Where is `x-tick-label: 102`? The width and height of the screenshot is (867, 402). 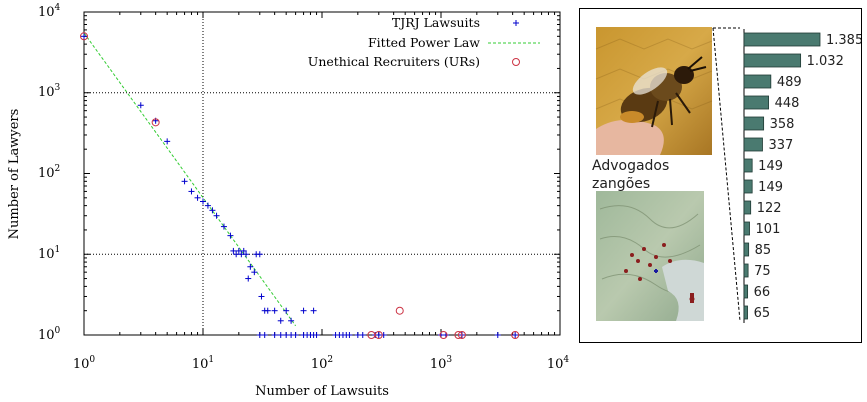
x-tick-label: 102 is located at coordinates (322, 363).